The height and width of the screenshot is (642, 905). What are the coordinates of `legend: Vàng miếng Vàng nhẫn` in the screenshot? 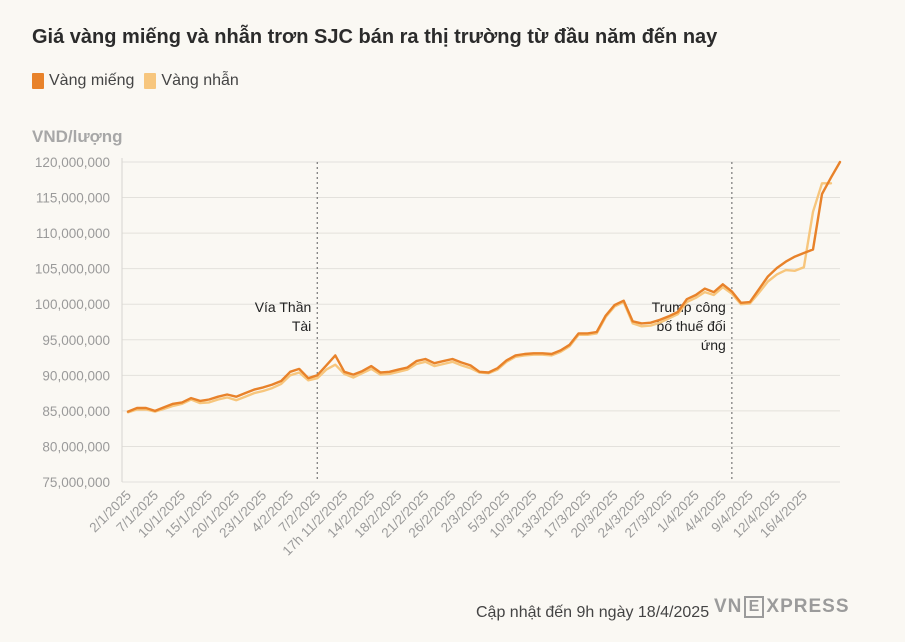 It's located at (135, 81).